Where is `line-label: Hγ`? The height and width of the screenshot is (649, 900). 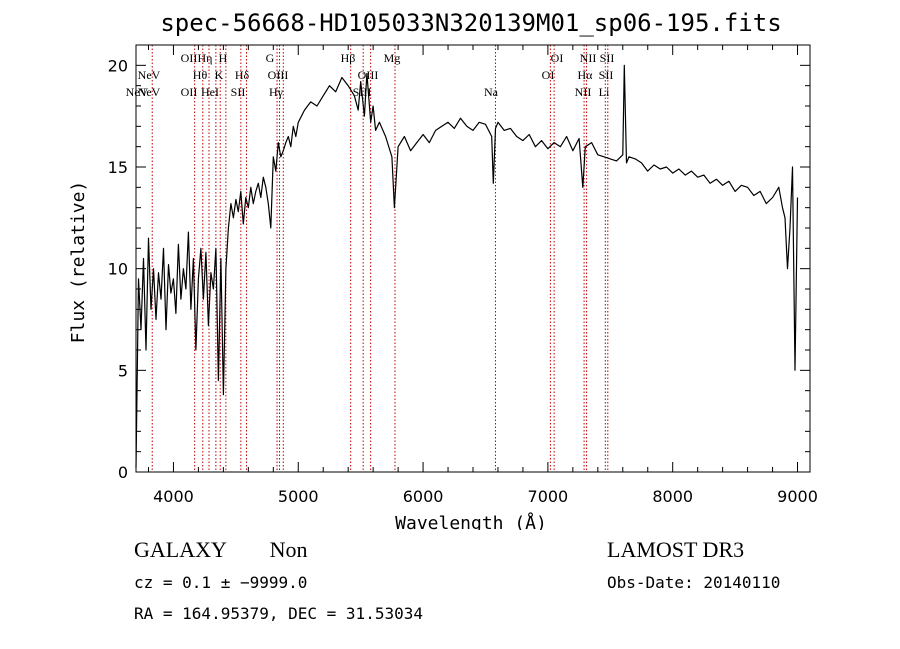 line-label: Hγ is located at coordinates (276, 92).